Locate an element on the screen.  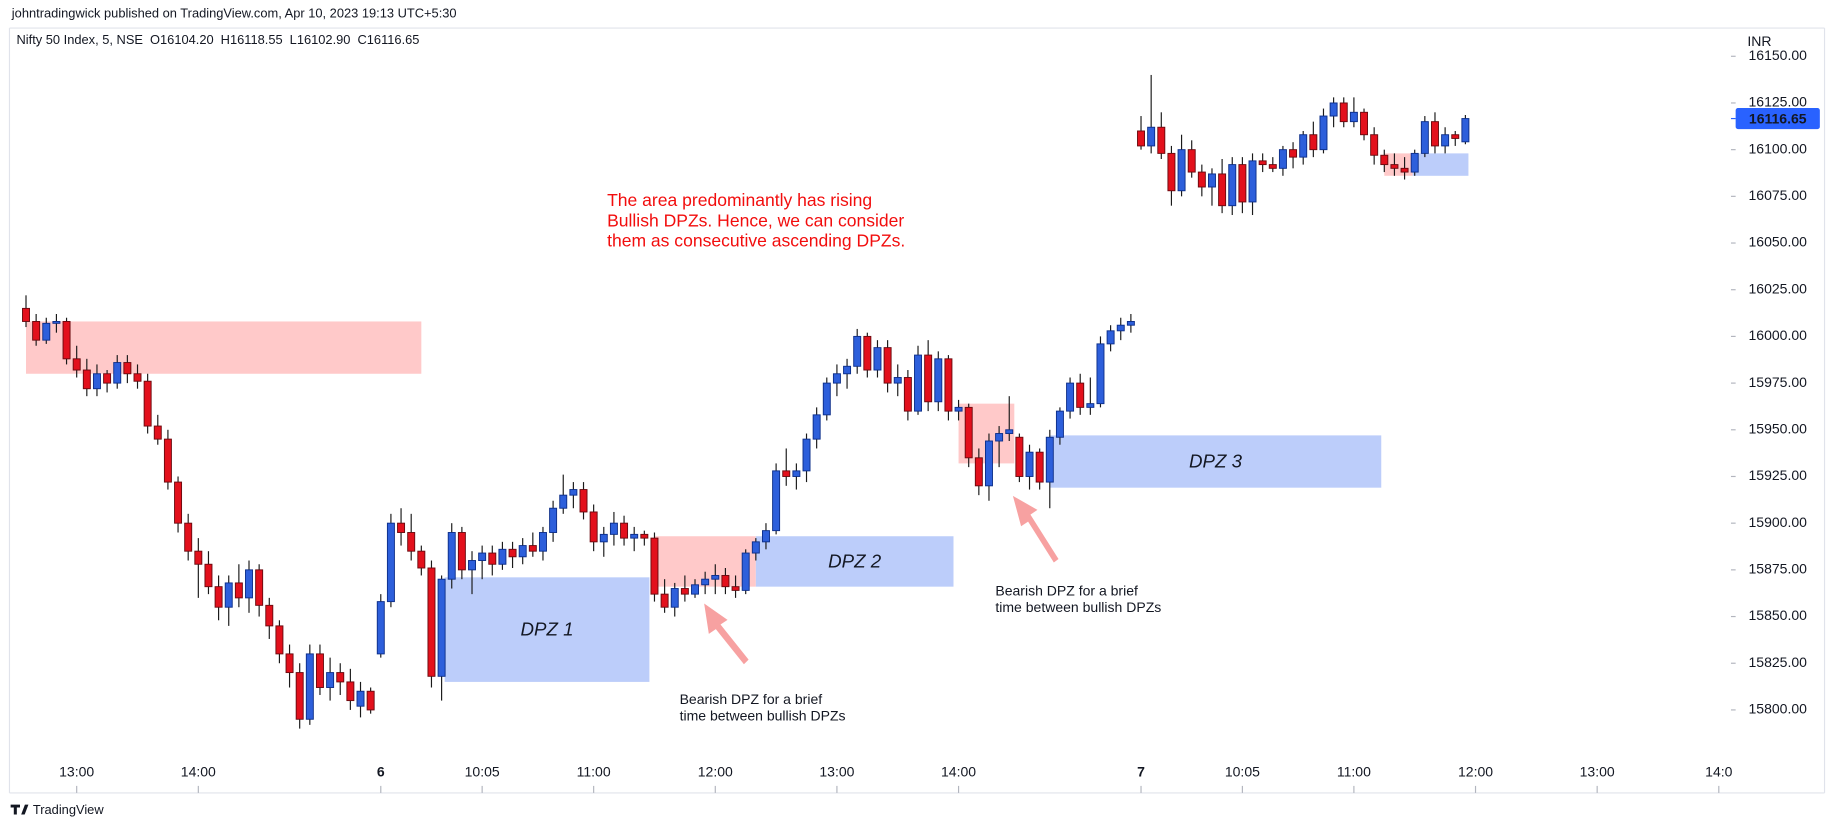
annotation: Bullish DPZs. Hence, we can consider is located at coordinates (755, 220).